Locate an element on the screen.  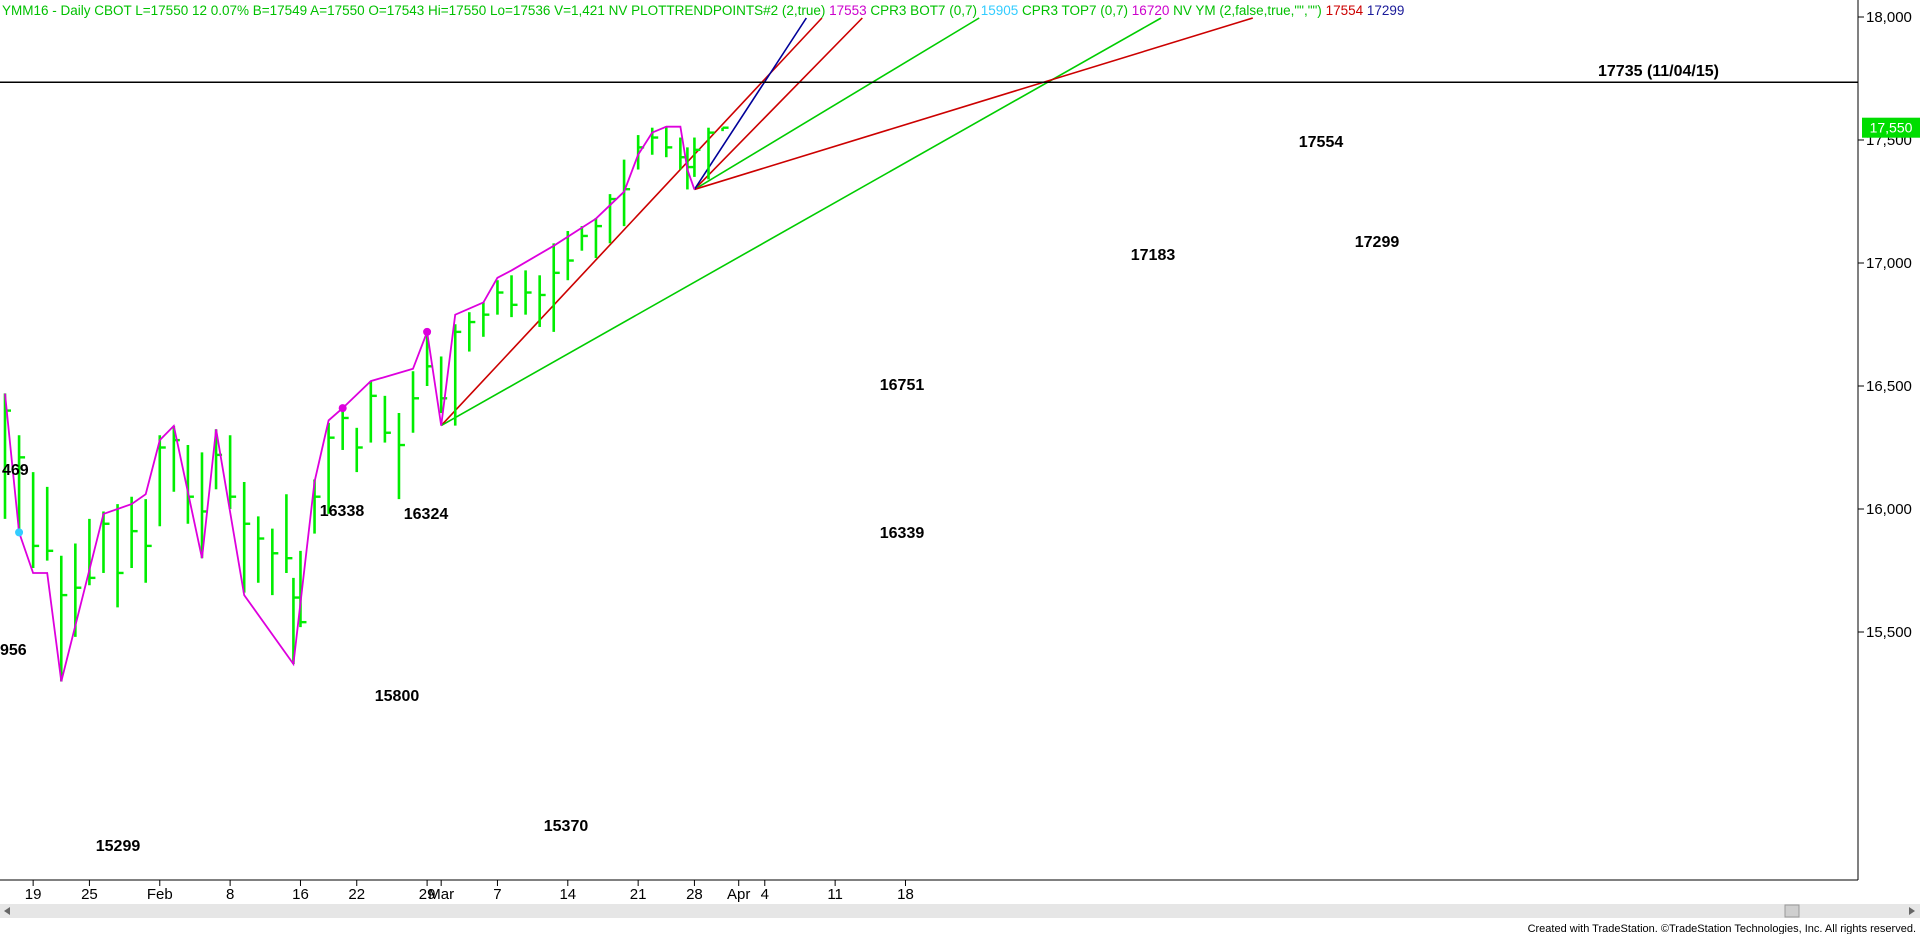
price-tick-label: 18,000 is located at coordinates (1889, 17).